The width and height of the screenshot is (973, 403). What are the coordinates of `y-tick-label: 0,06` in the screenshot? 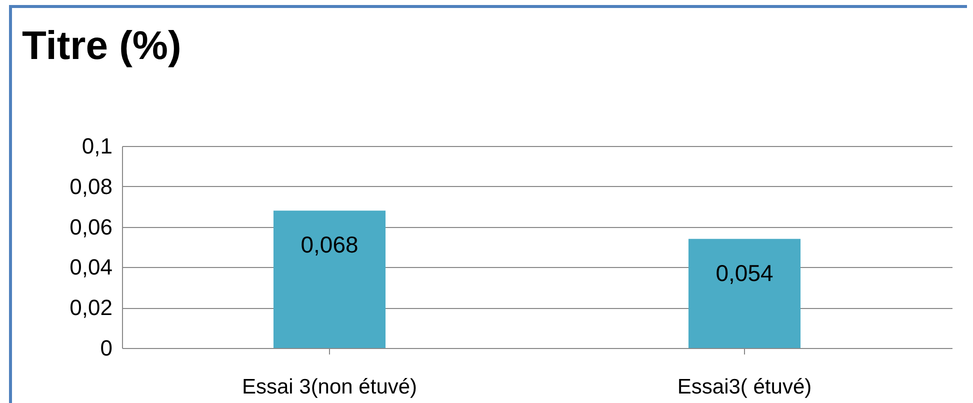 It's located at (91, 227).